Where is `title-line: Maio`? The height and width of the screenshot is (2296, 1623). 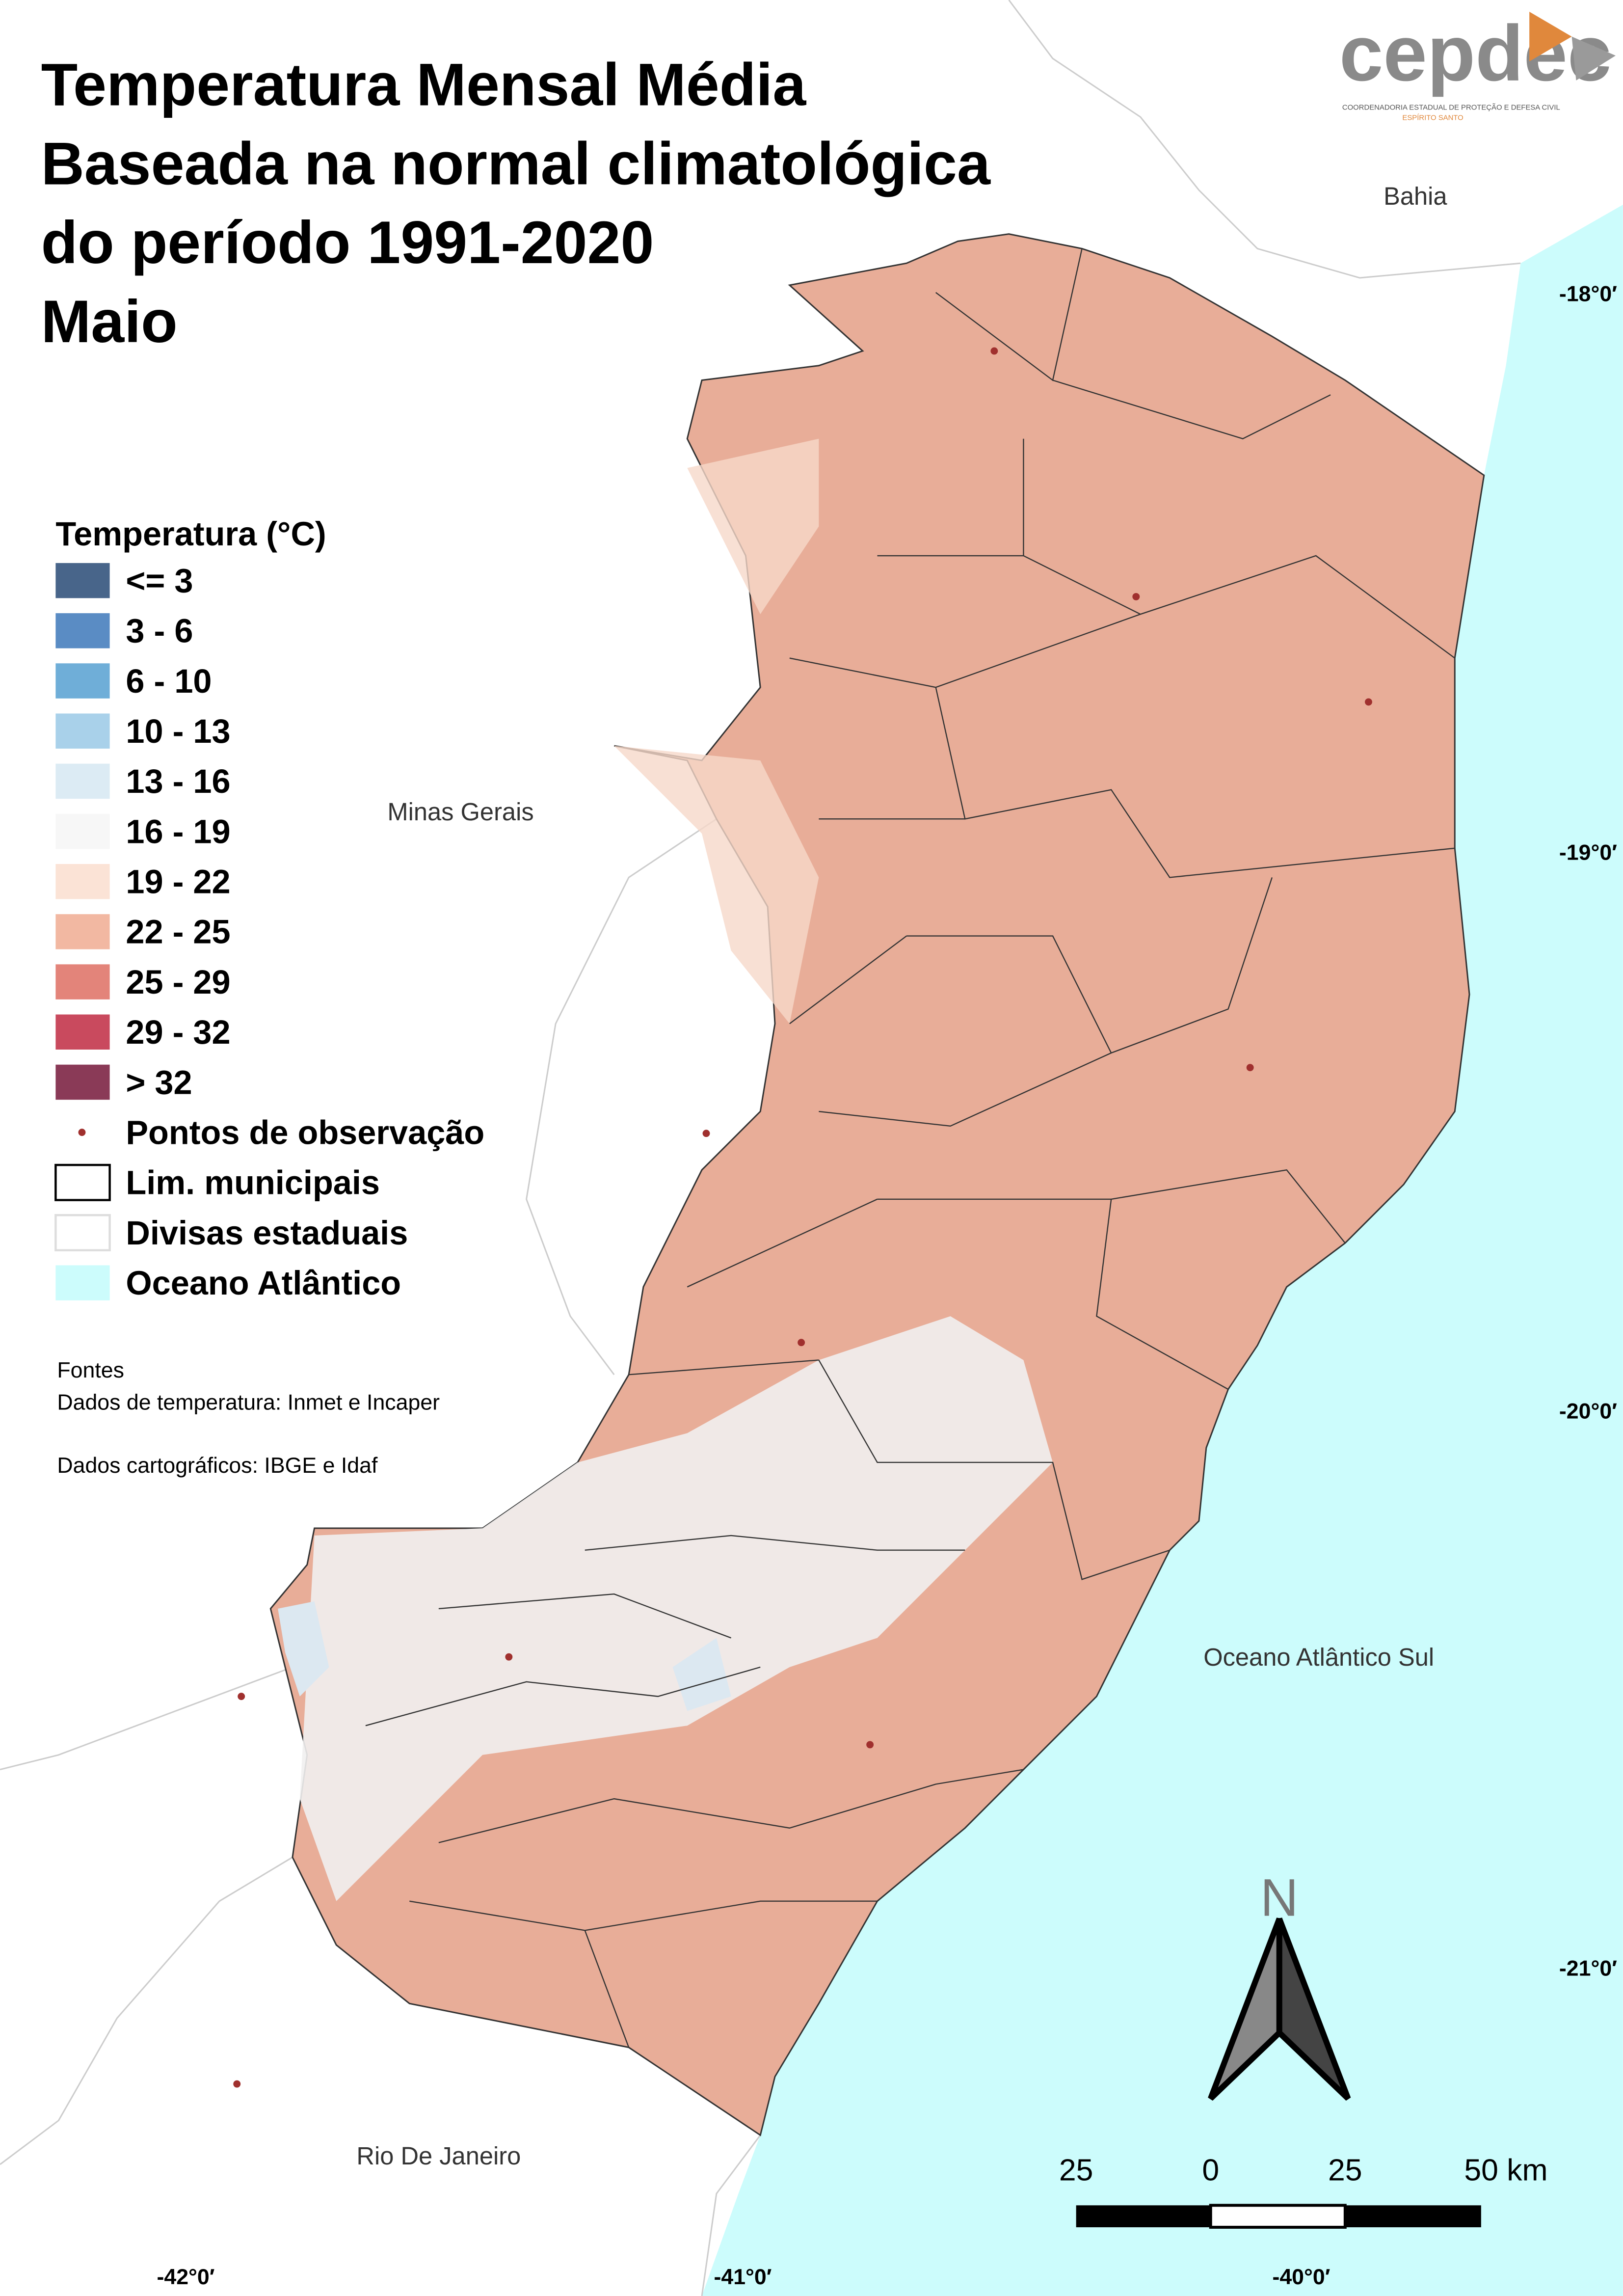 title-line: Maio is located at coordinates (109, 321).